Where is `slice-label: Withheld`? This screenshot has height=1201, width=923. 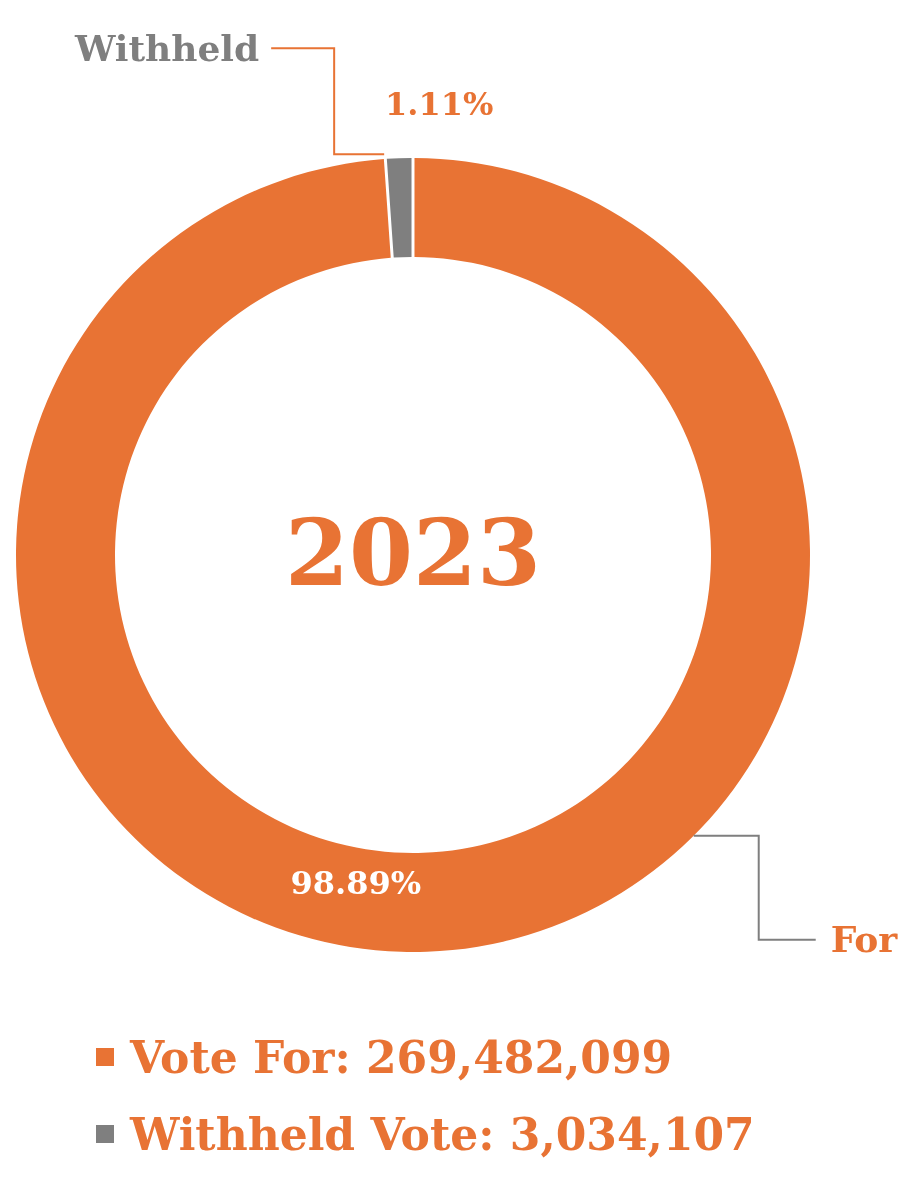 slice-label: Withheld is located at coordinates (166, 47).